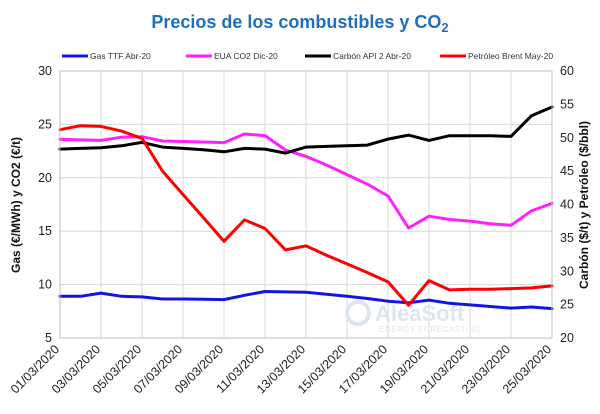 The image size is (600, 414). I want to click on y-tick-right-label: 45, so click(567, 171).